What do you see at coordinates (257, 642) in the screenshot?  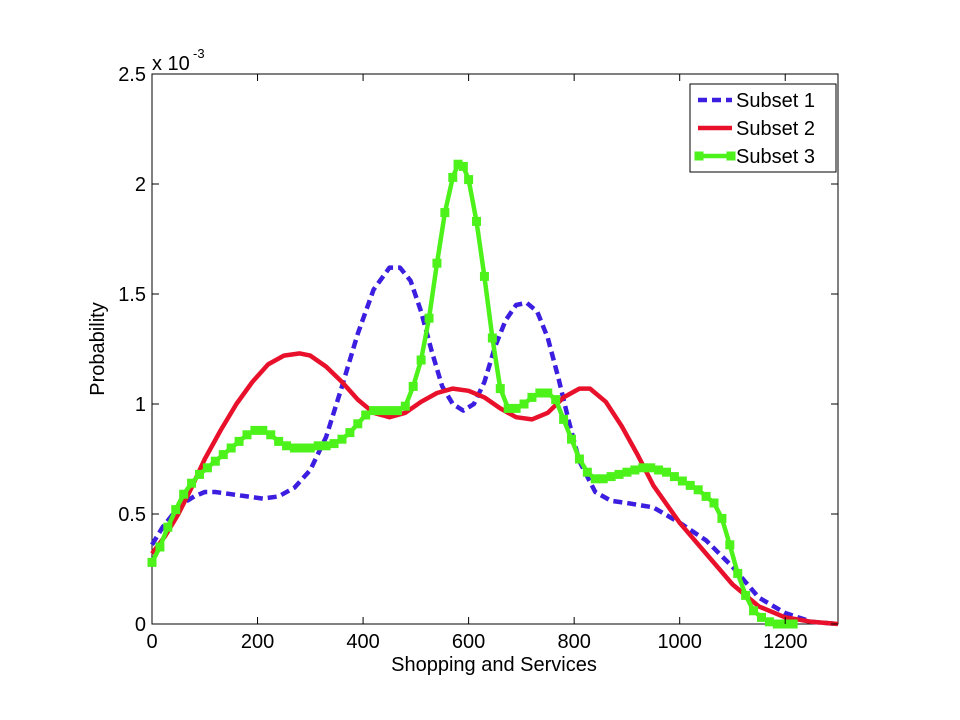 I see `x-tick-label: 200` at bounding box center [257, 642].